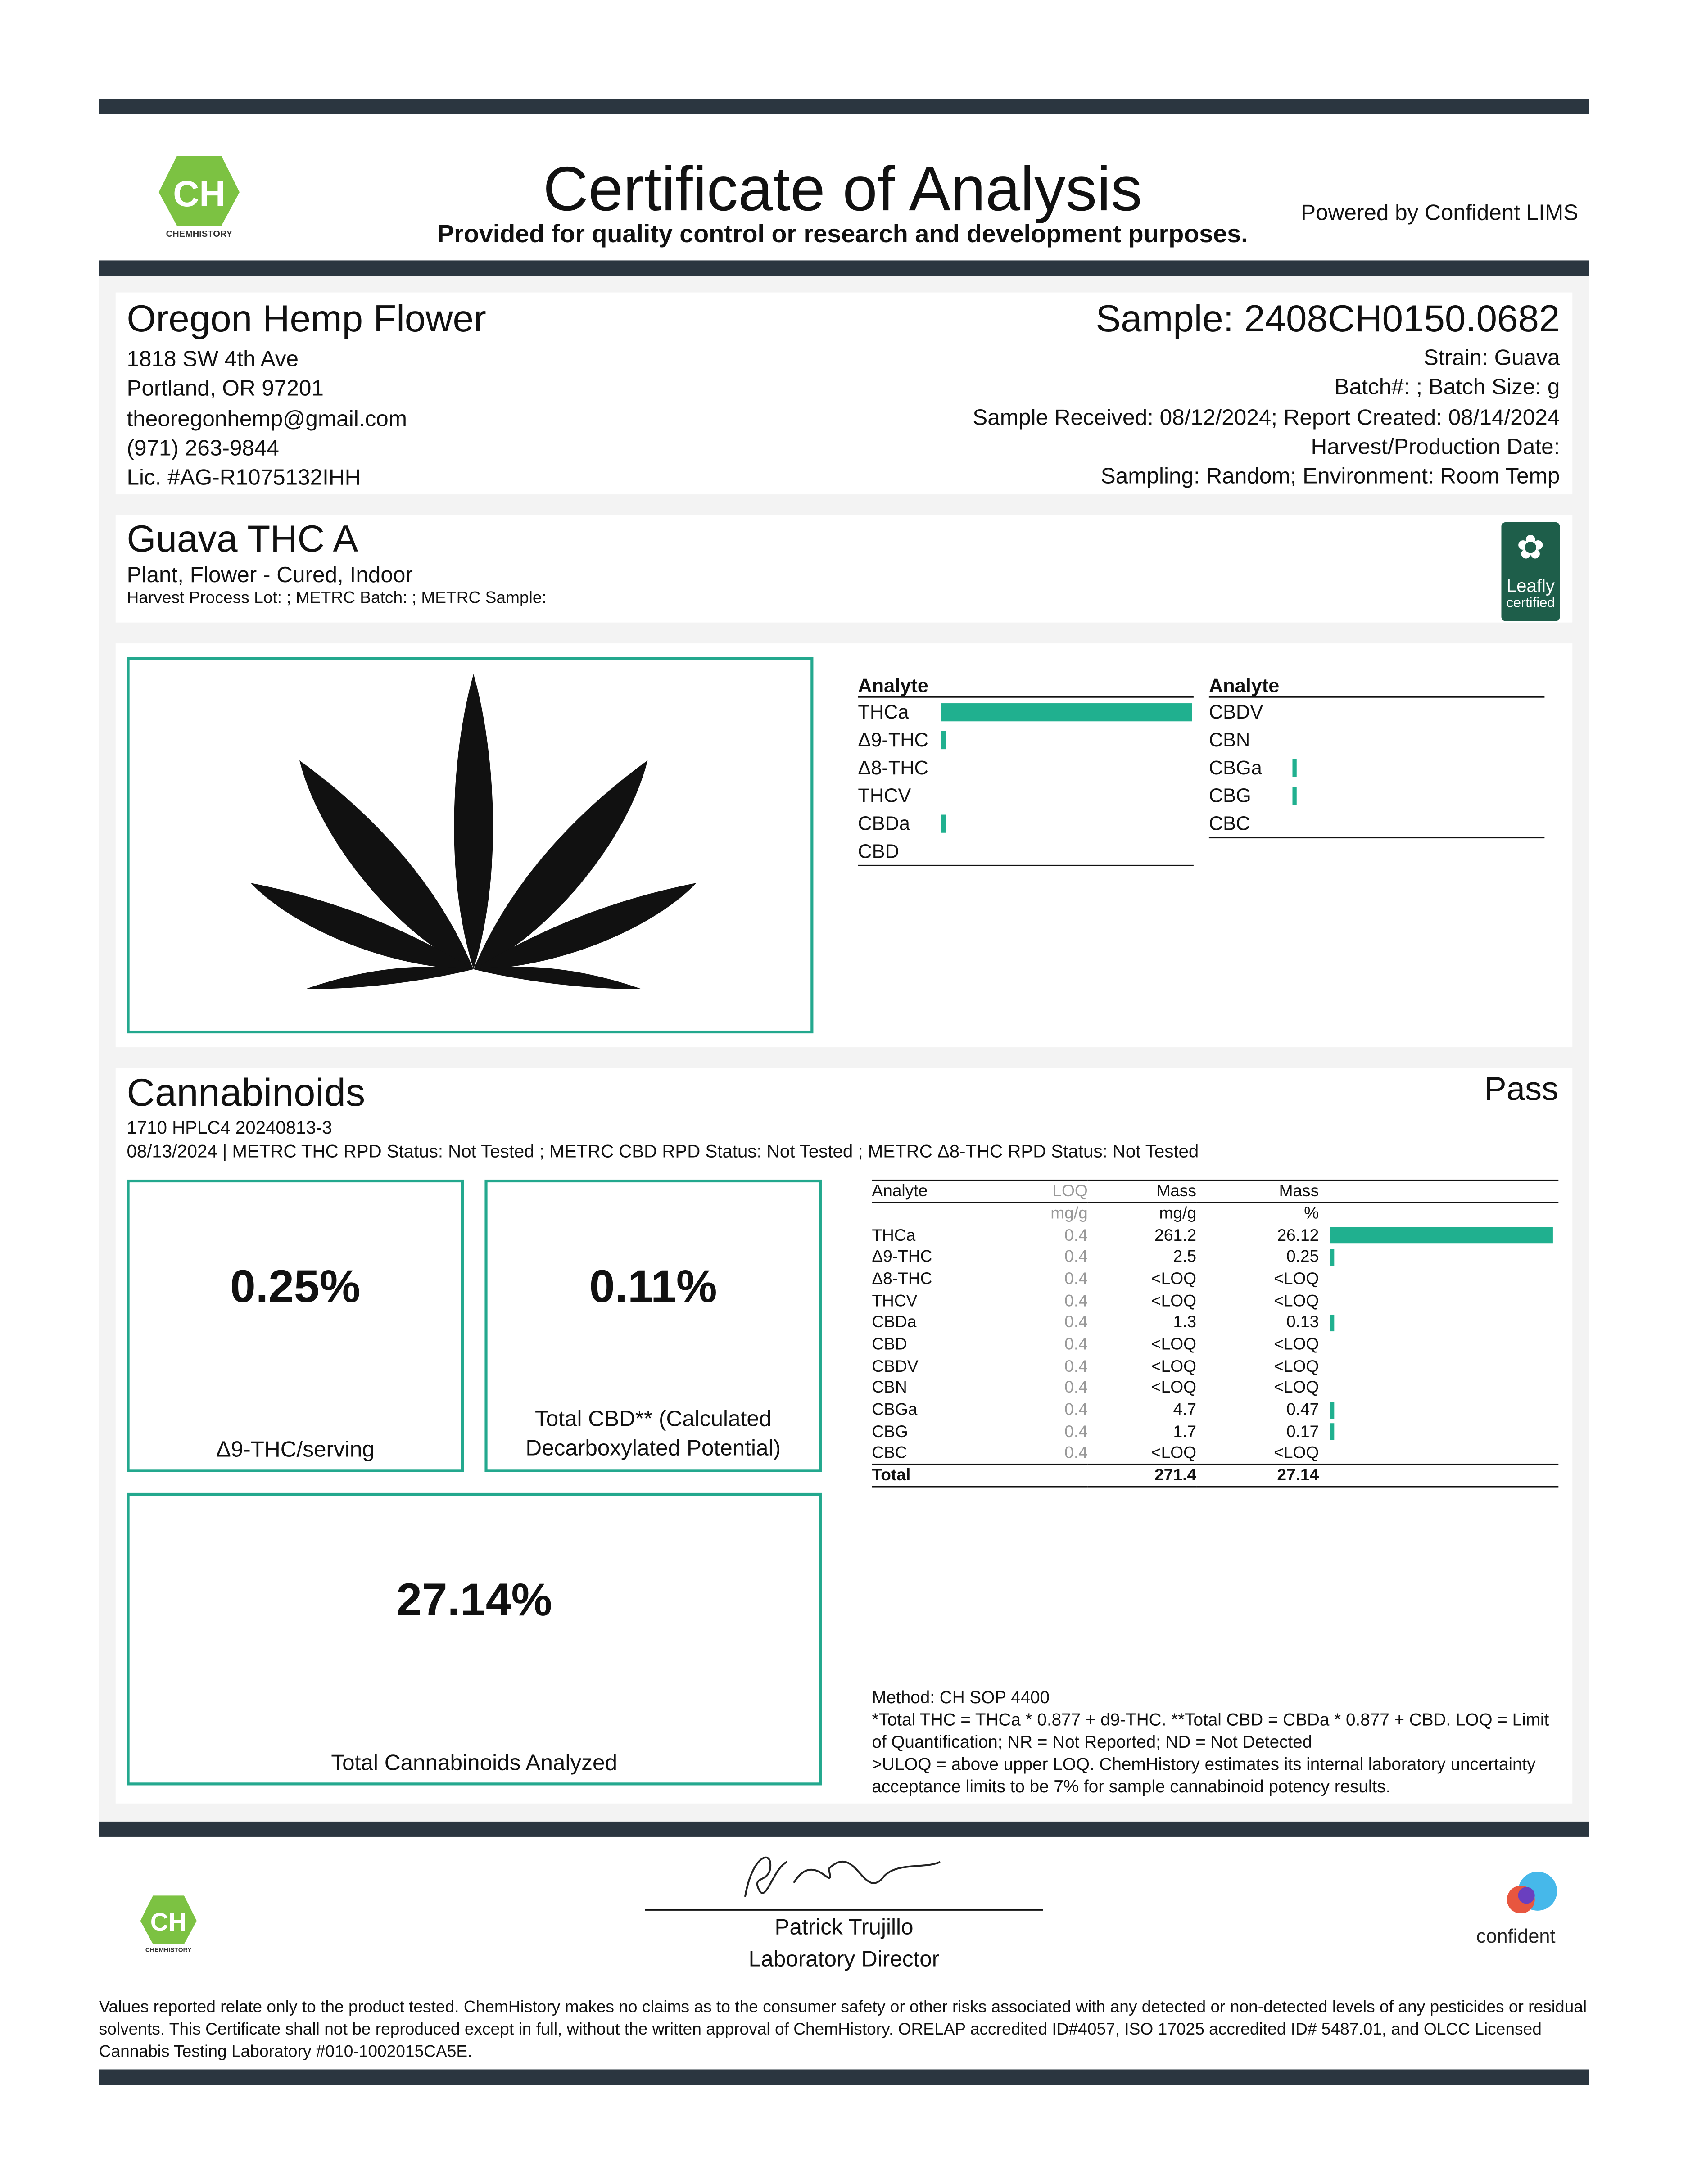 This screenshot has width=1688, height=2184. Describe the element at coordinates (296, 1286) in the screenshot. I see `thc-serving-value: 0.25%` at that location.